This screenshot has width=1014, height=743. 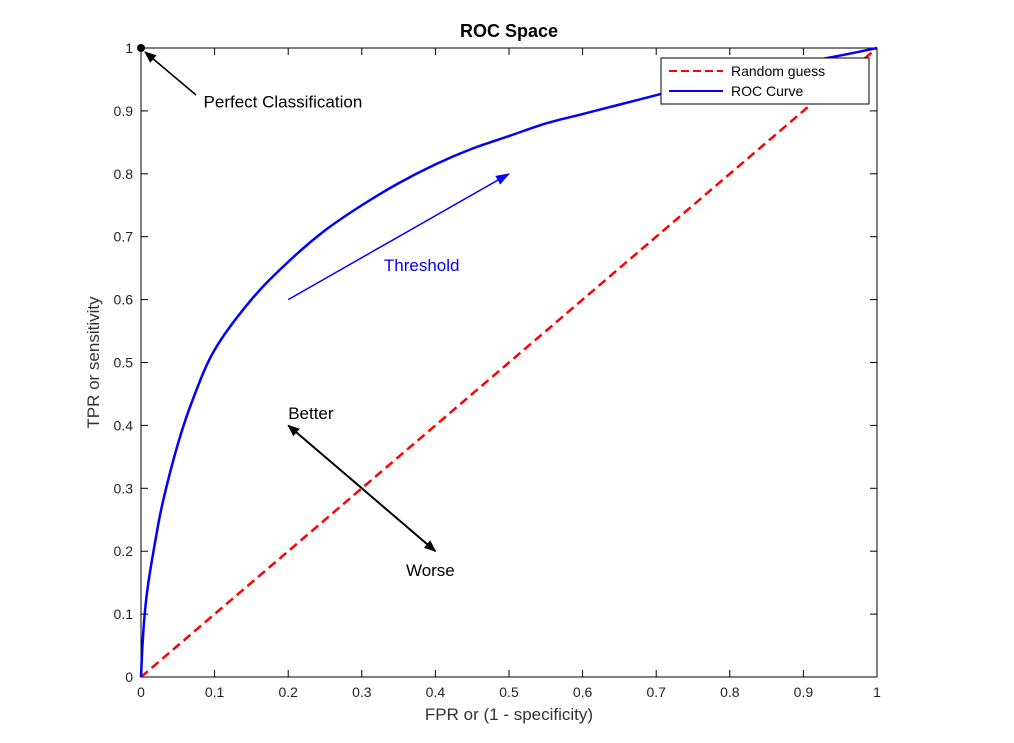 I want to click on x-tick-label: 1, so click(x=877, y=692).